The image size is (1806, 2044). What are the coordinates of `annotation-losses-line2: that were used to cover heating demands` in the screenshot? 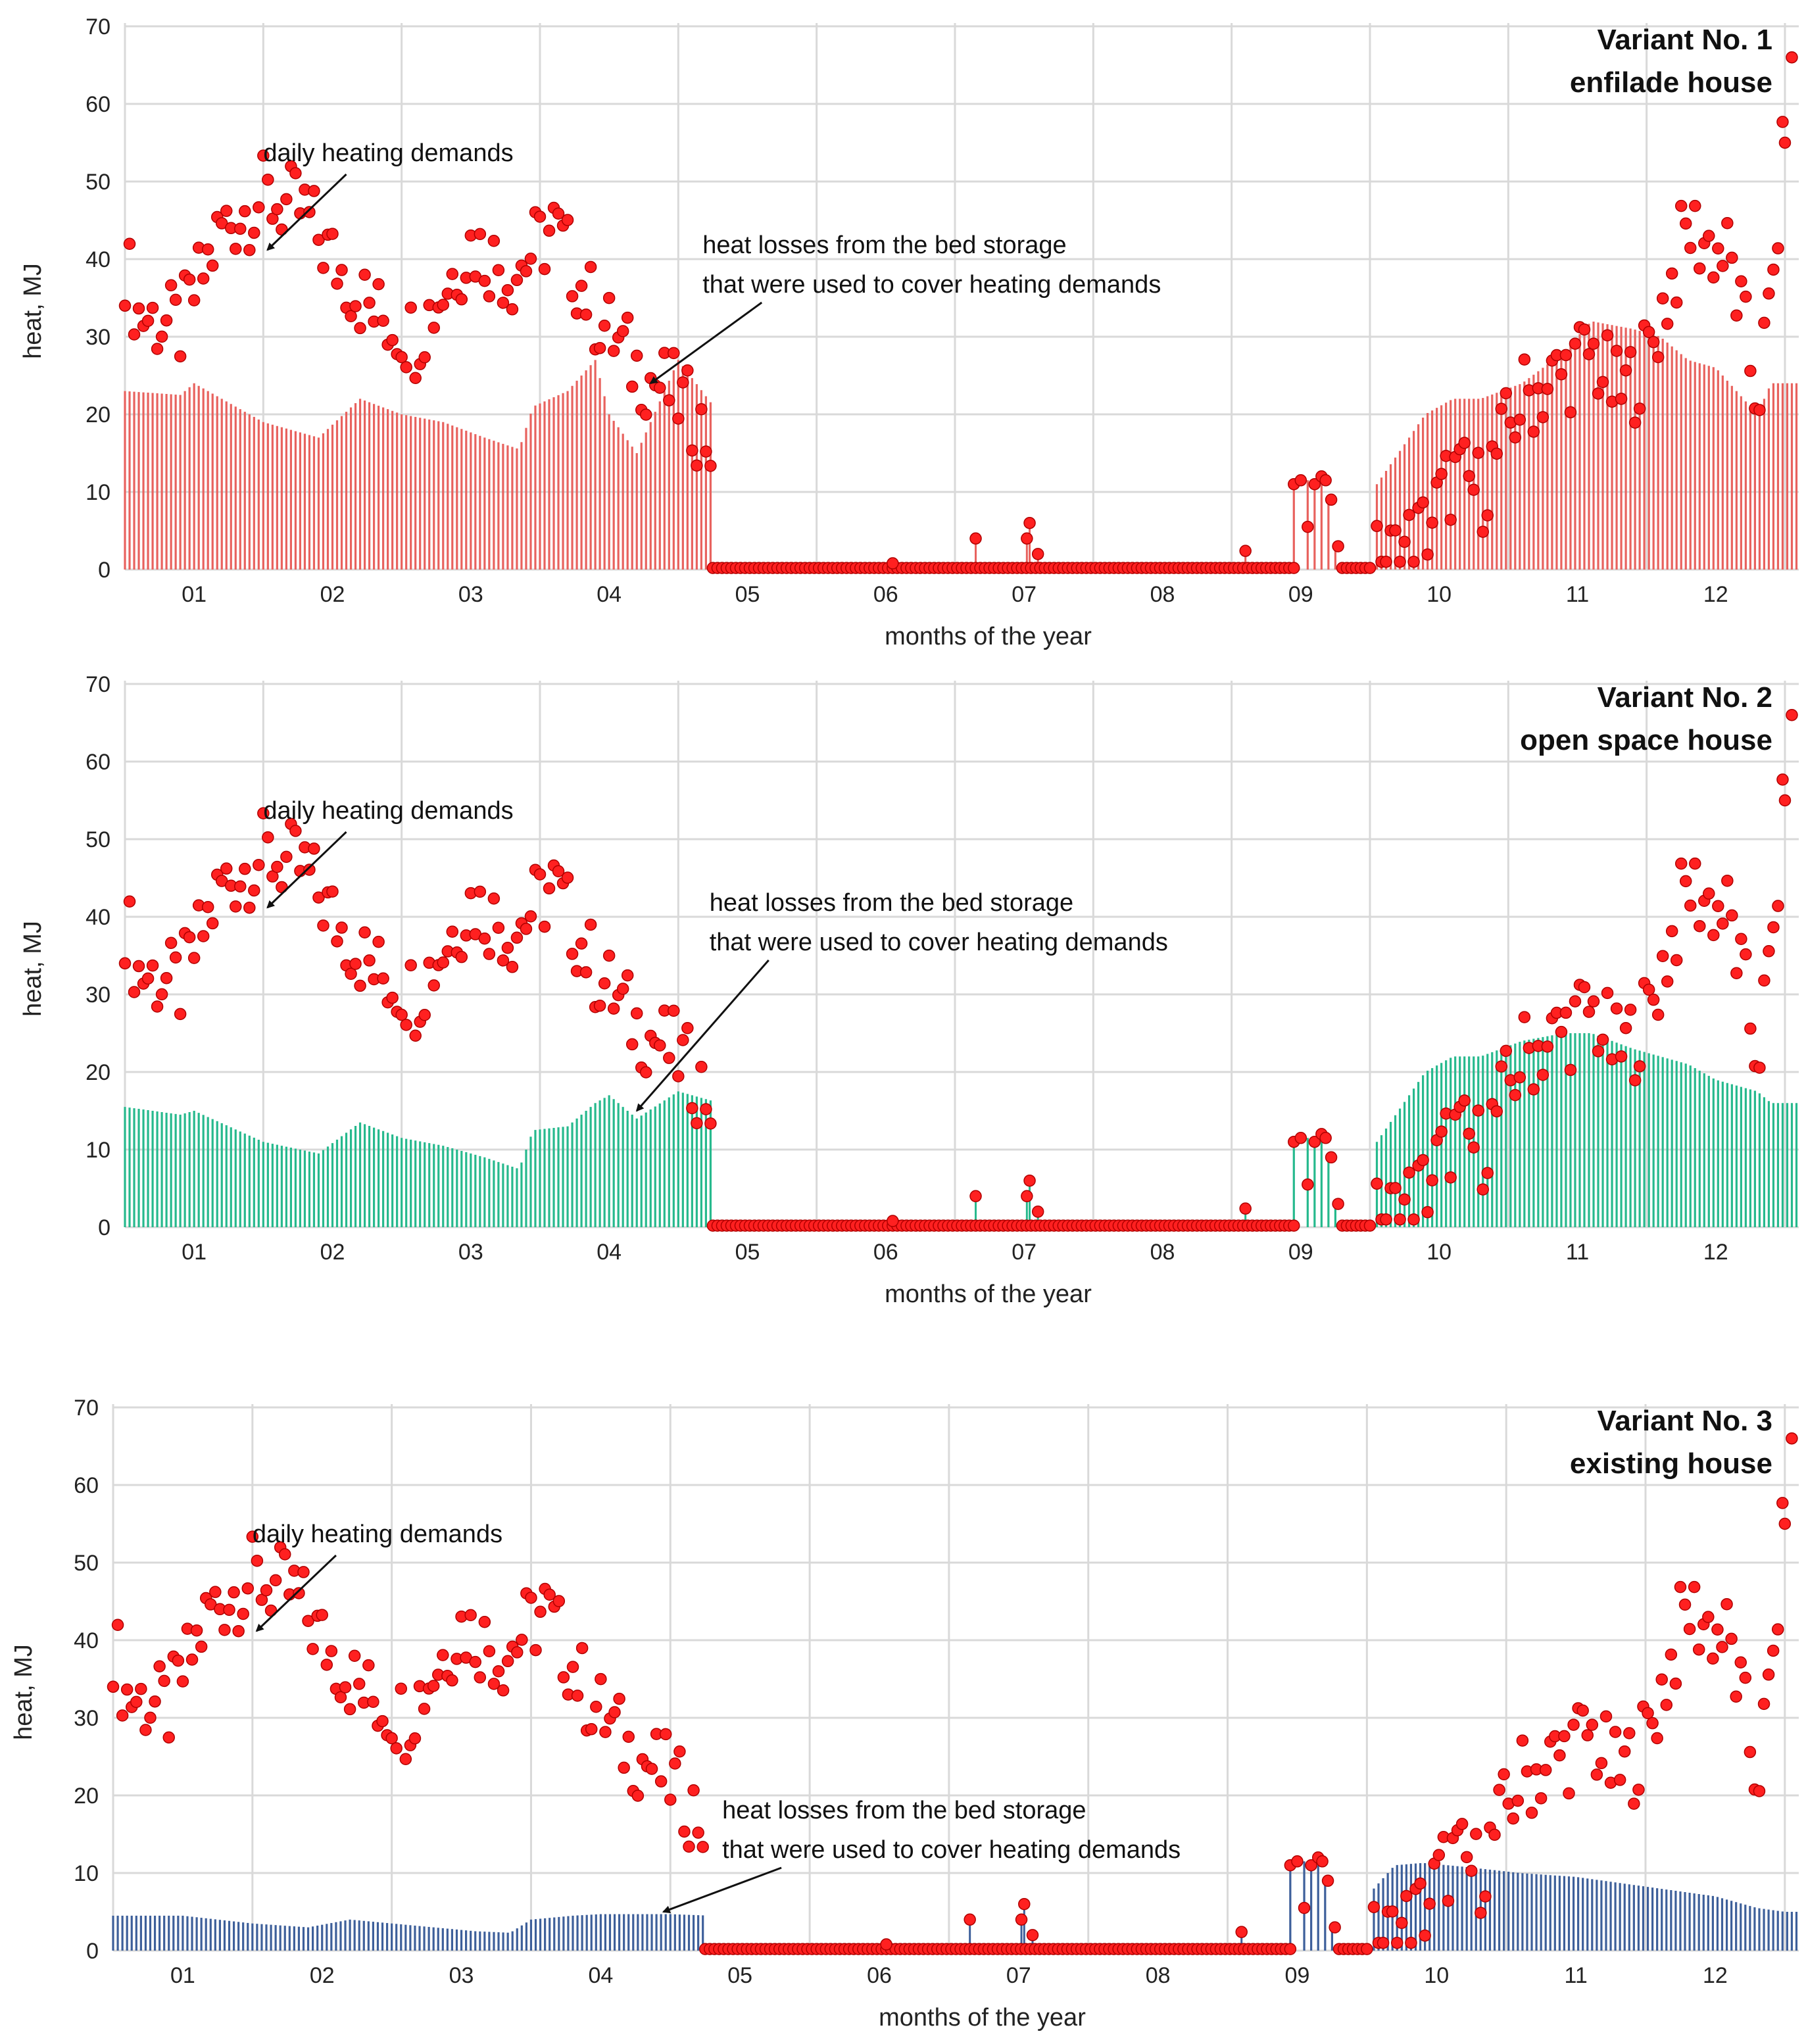 It's located at (931, 285).